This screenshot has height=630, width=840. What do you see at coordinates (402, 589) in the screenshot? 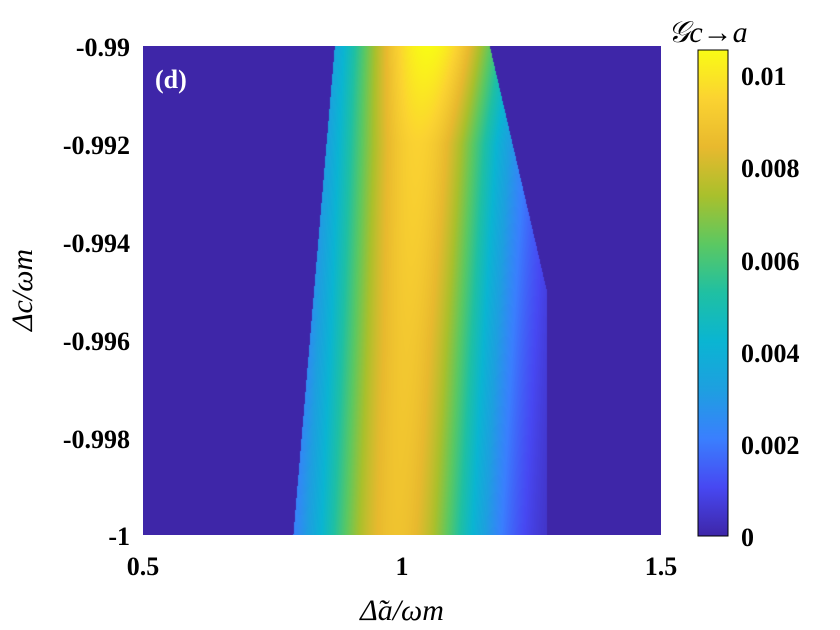
I see `x-axis: 0.5 1 1.5 Δ̃a/ωm` at bounding box center [402, 589].